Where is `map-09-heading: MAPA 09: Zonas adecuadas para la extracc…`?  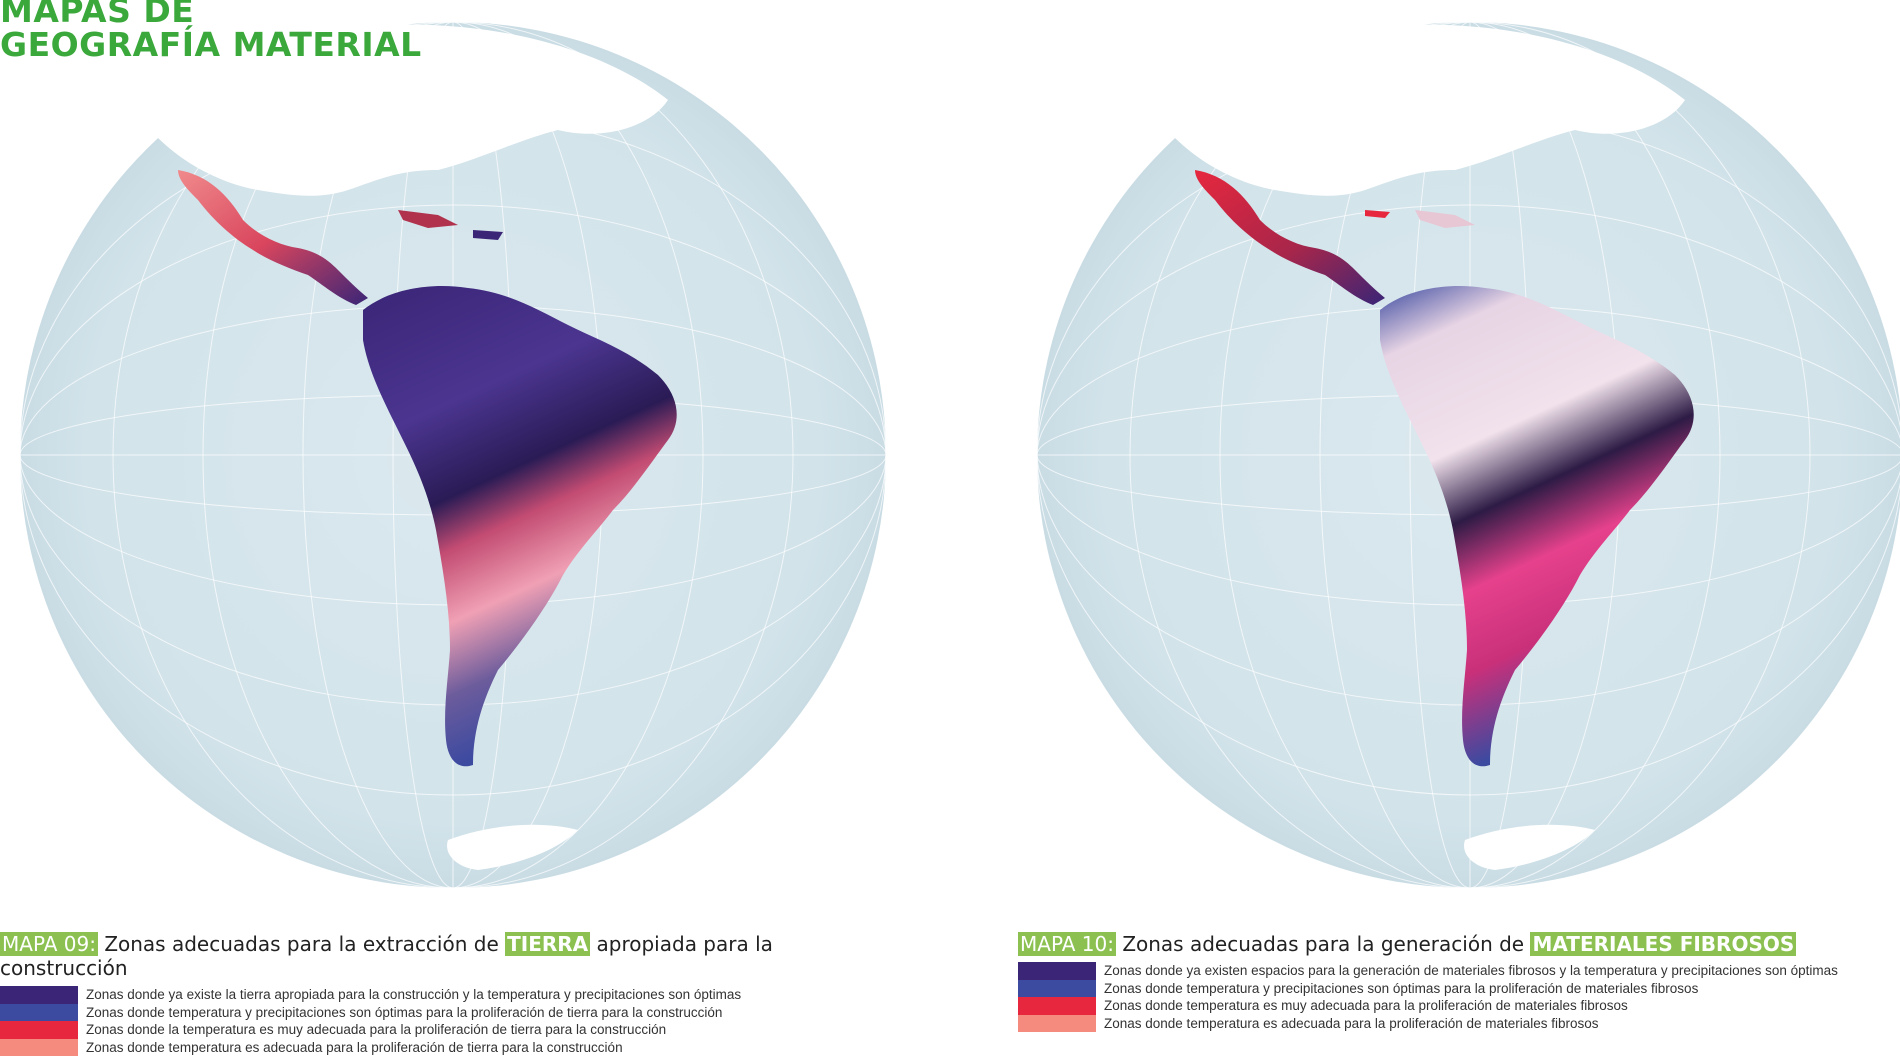 map-09-heading: MAPA 09: Zonas adecuadas para la extracc… is located at coordinates (410, 956).